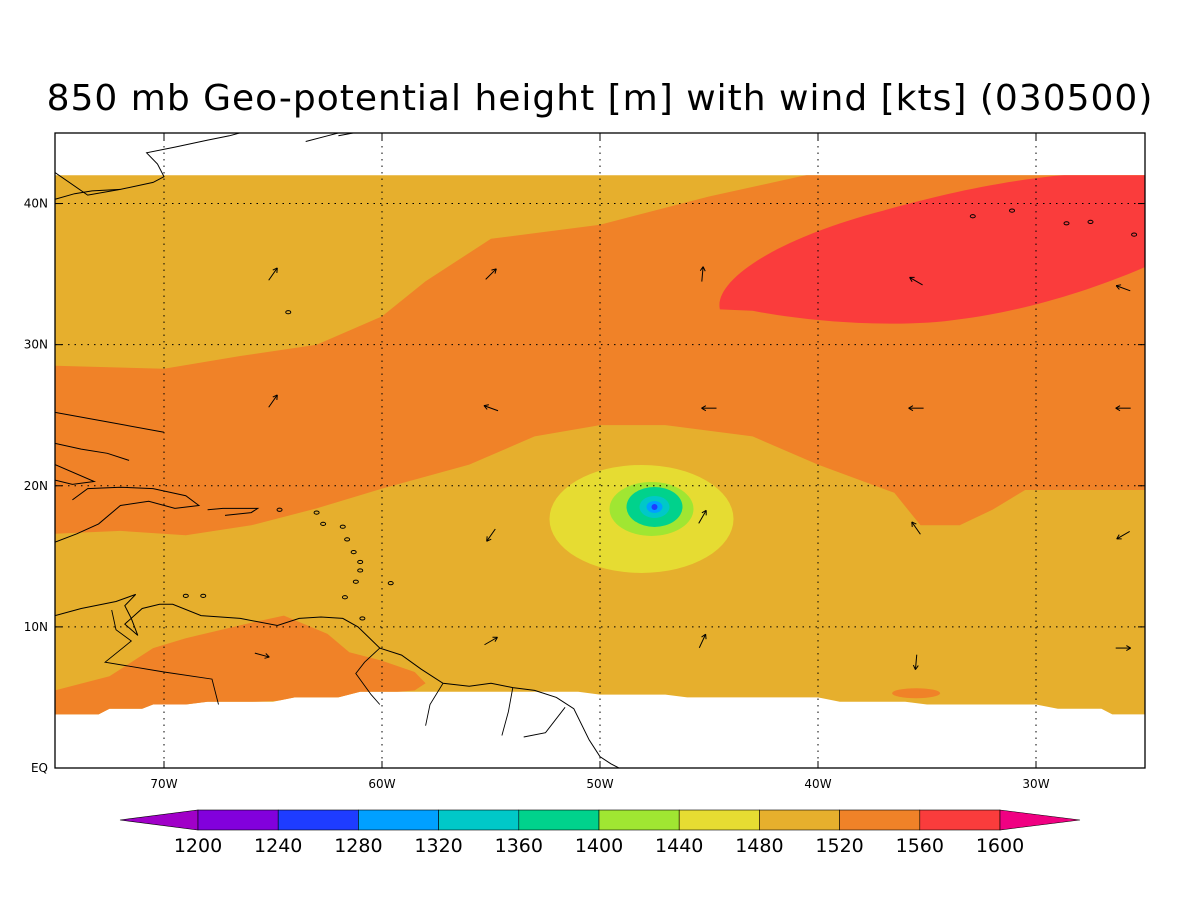 The image size is (1200, 900). What do you see at coordinates (1000, 846) in the screenshot?
I see `colorbar-label: 1600` at bounding box center [1000, 846].